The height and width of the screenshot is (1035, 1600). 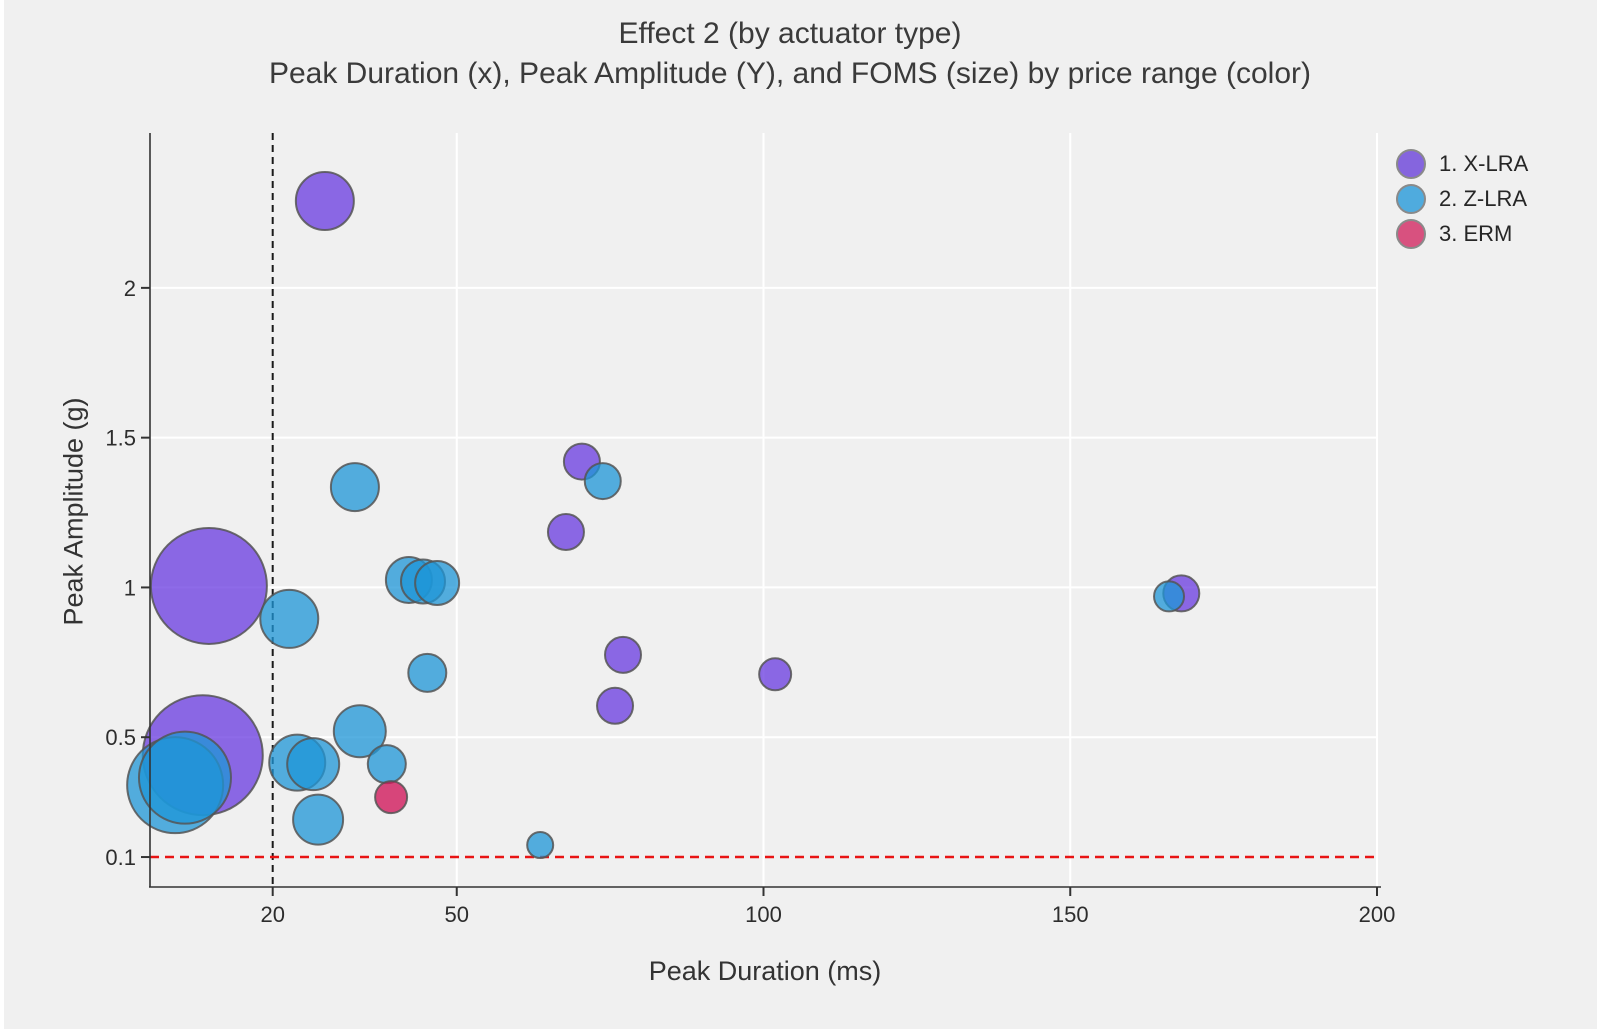 I want to click on x-tick-label: 20, so click(x=272, y=914).